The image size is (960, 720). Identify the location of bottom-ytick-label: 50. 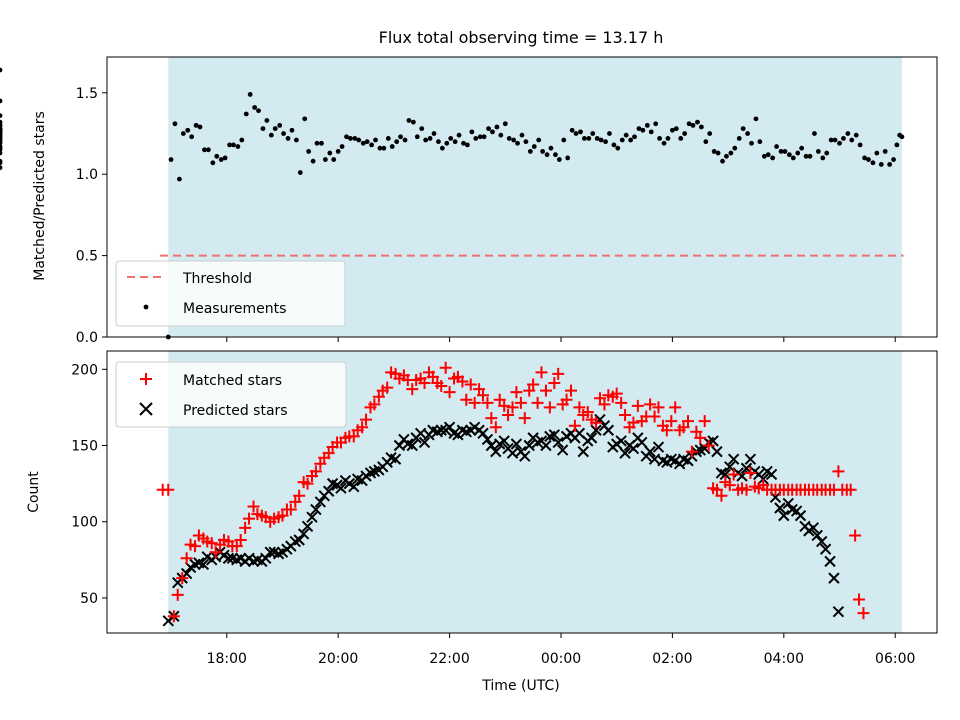
(89, 599).